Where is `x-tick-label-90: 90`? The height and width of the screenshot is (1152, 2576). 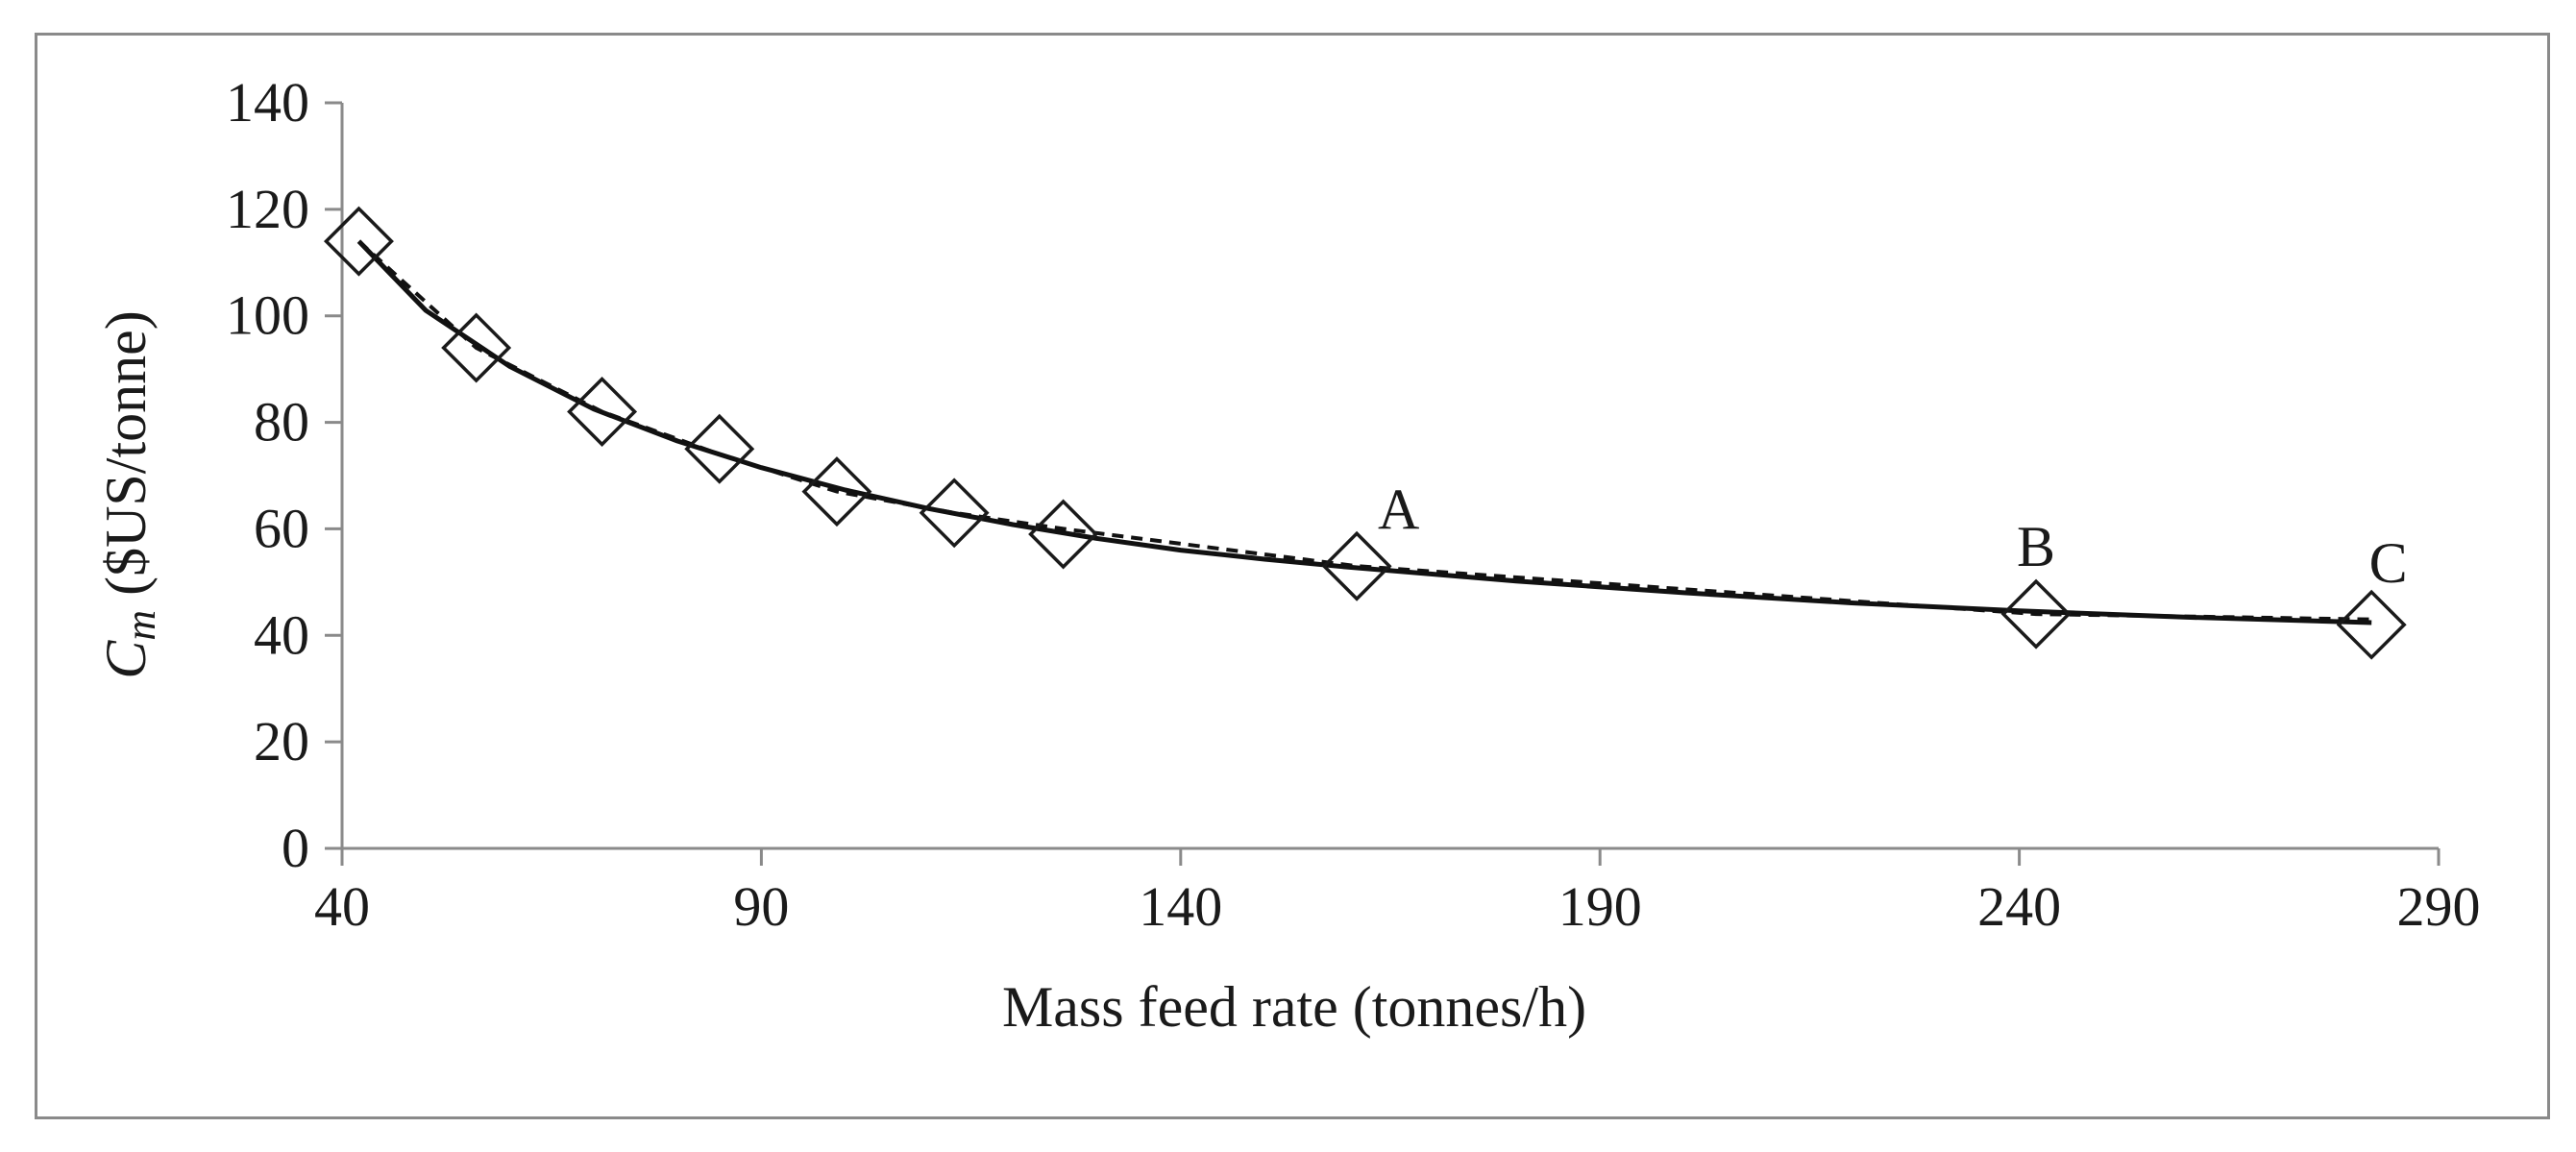
x-tick-label-90: 90 is located at coordinates (761, 906).